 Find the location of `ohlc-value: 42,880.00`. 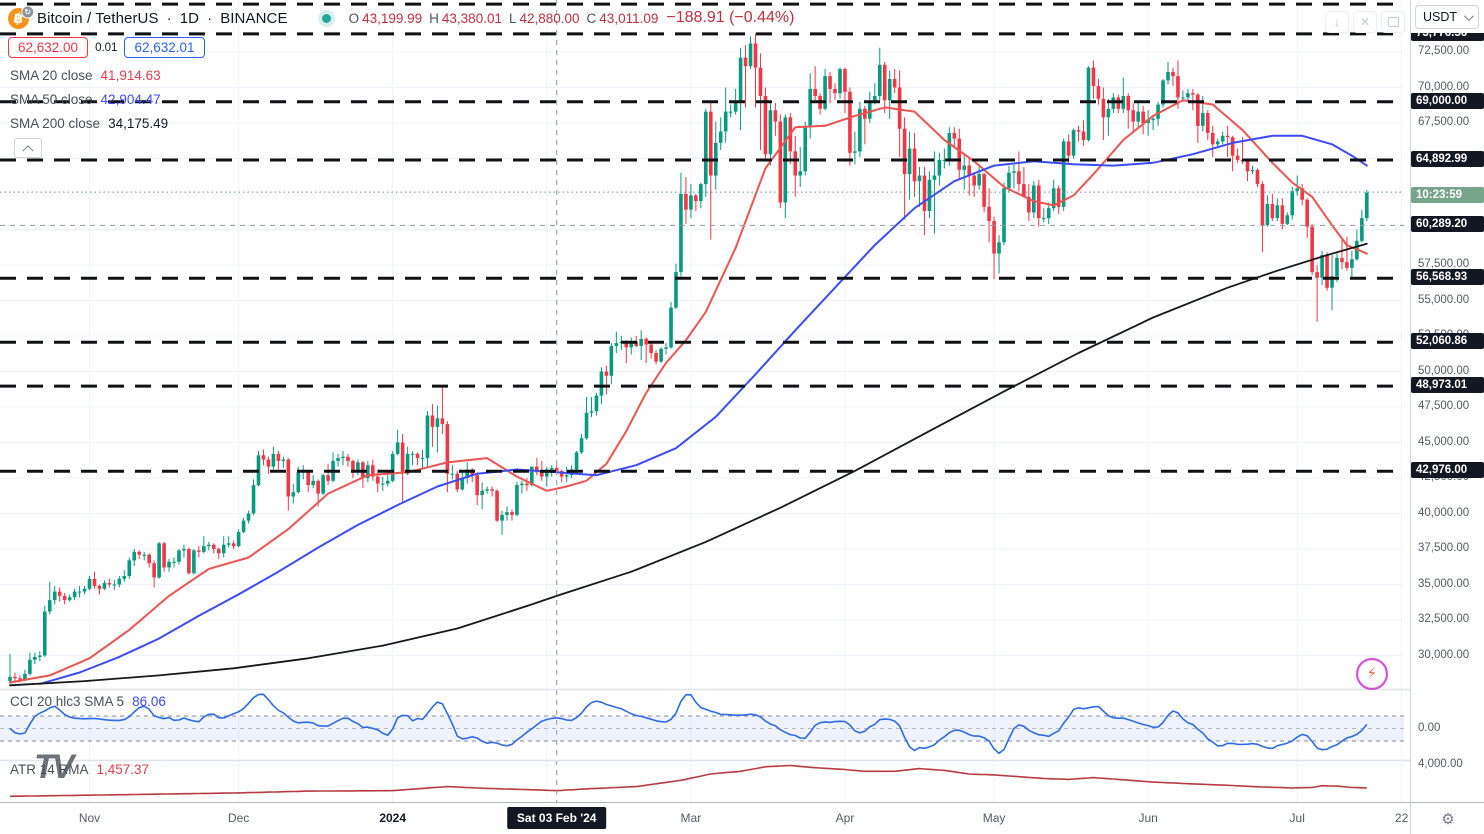

ohlc-value: 42,880.00 is located at coordinates (549, 18).